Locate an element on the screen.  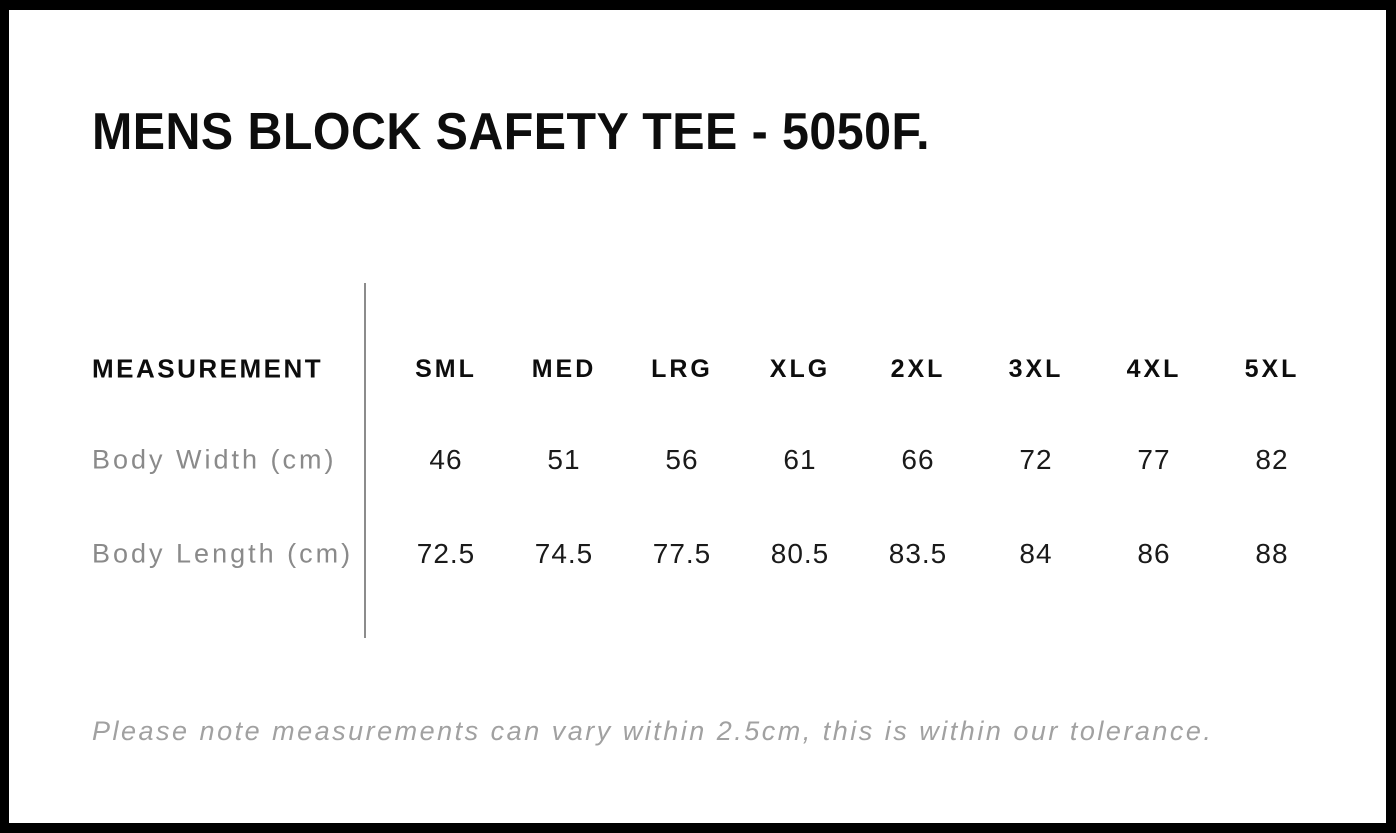
size-column-header: XLG is located at coordinates (800, 368).